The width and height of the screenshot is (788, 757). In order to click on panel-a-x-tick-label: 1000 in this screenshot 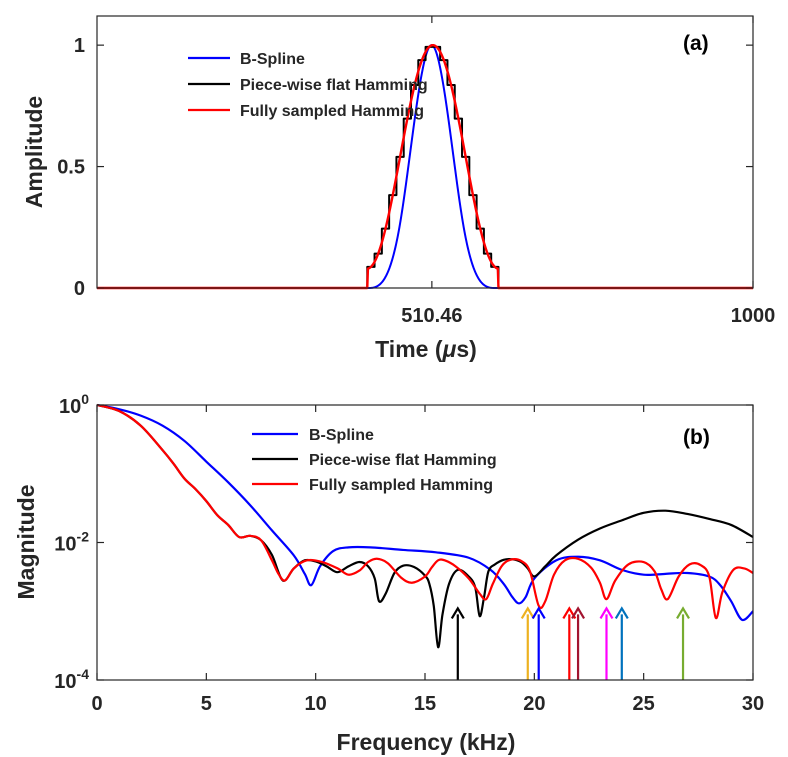, I will do `click(753, 316)`.